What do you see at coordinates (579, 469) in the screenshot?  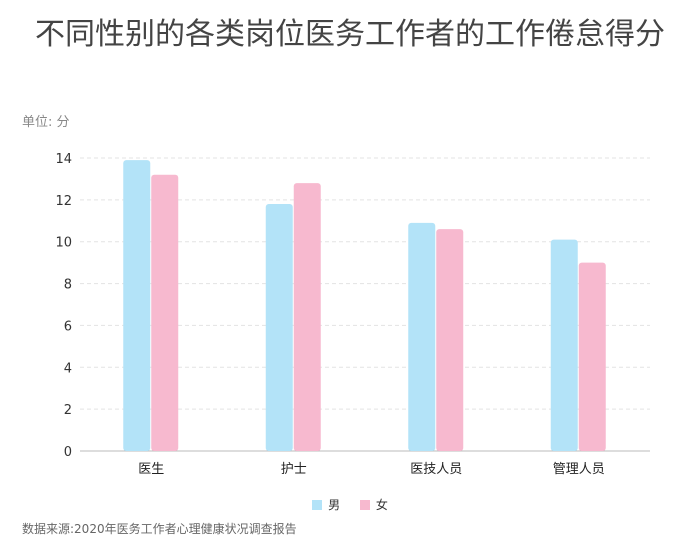 I see `x-tick-label: 管理人员` at bounding box center [579, 469].